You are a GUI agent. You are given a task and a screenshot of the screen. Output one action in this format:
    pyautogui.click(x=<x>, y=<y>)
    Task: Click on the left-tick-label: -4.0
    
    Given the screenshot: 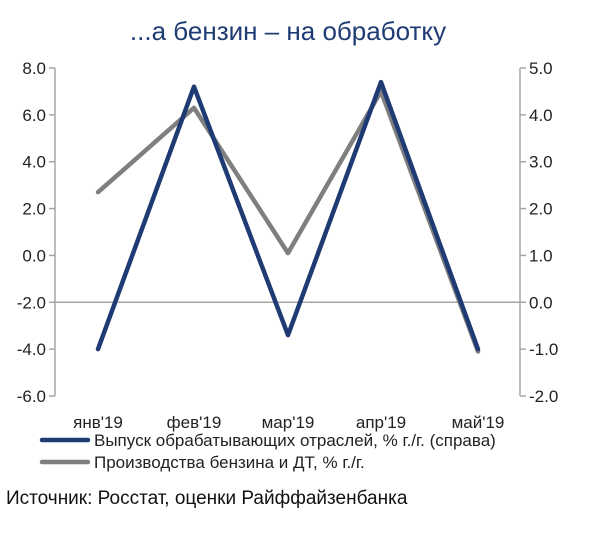 What is the action you would take?
    pyautogui.click(x=31, y=349)
    